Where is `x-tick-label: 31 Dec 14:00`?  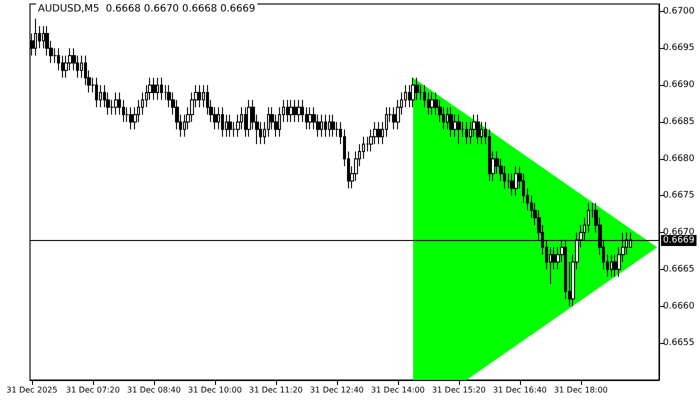
x-tick-label: 31 Dec 14:00 is located at coordinates (397, 390).